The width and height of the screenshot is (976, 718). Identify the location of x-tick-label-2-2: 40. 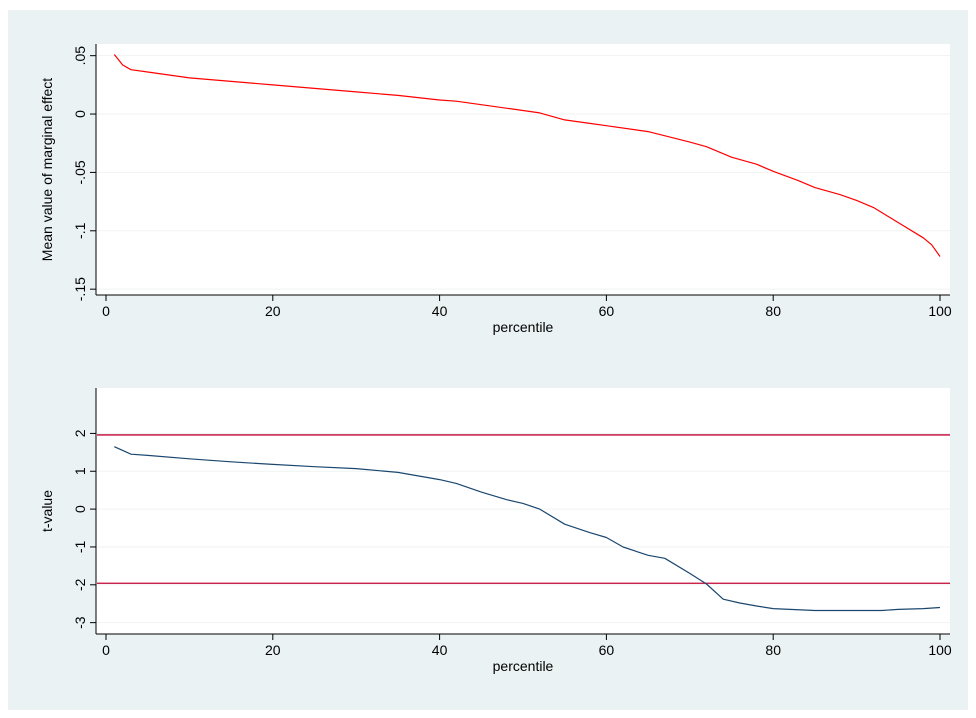
(440, 650).